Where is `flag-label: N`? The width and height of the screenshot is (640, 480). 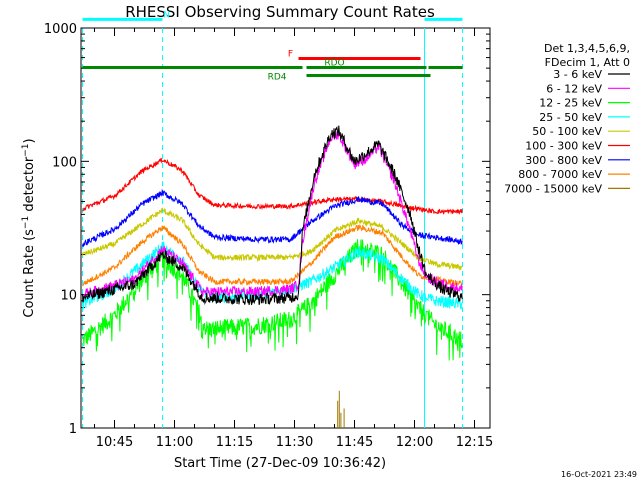 flag-label: N is located at coordinates (166, 15).